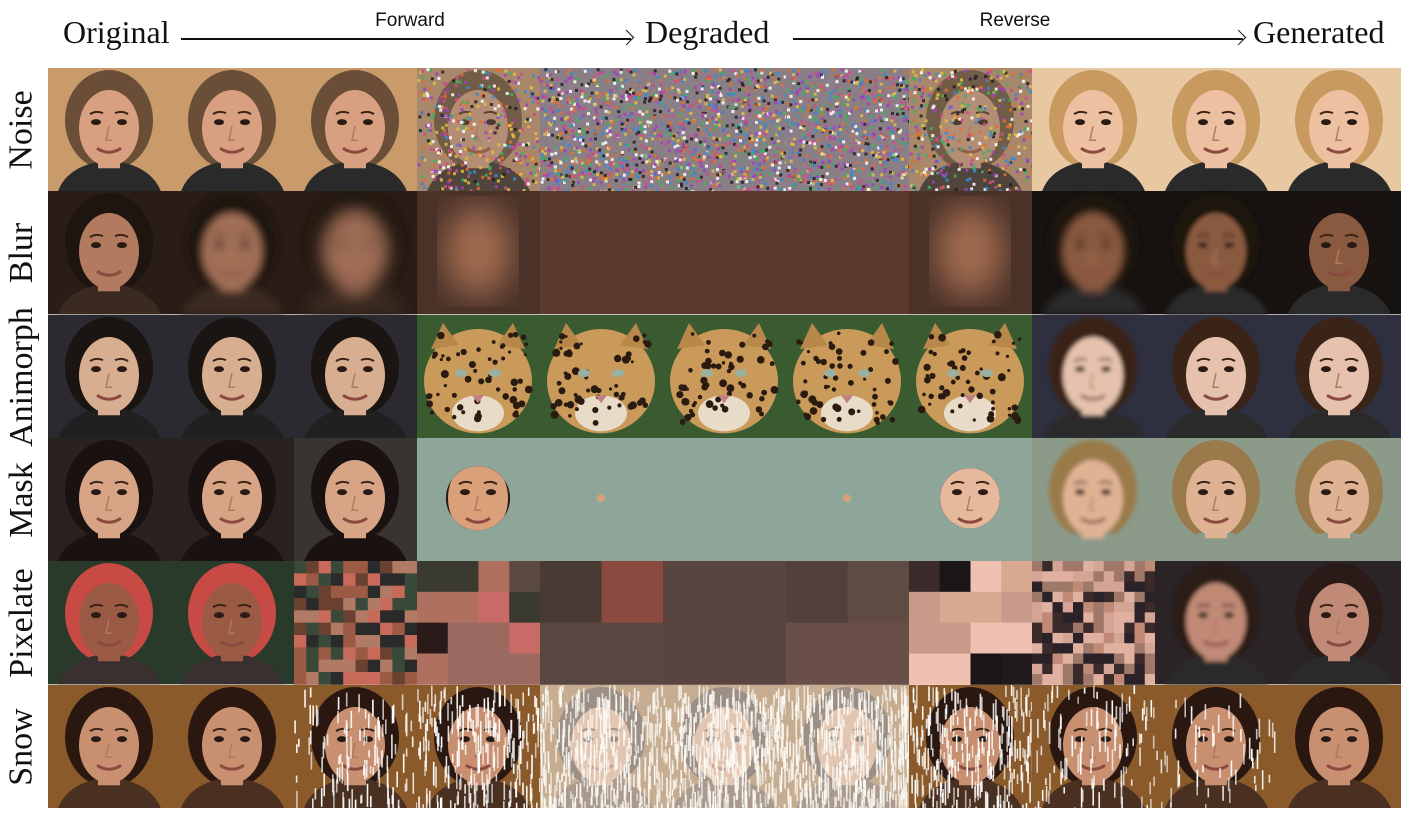 The height and width of the screenshot is (818, 1412). What do you see at coordinates (406, 39) in the screenshot?
I see `forward-arrow` at bounding box center [406, 39].